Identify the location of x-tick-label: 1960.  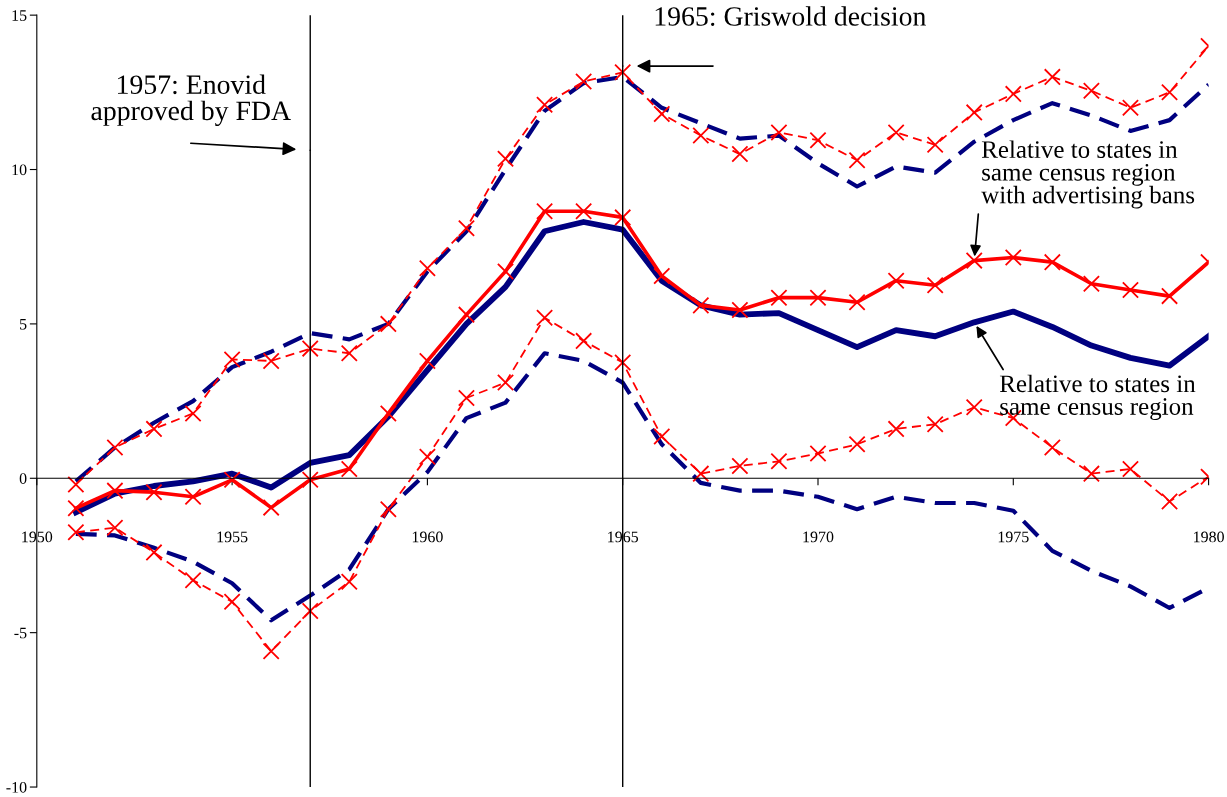
(427, 537).